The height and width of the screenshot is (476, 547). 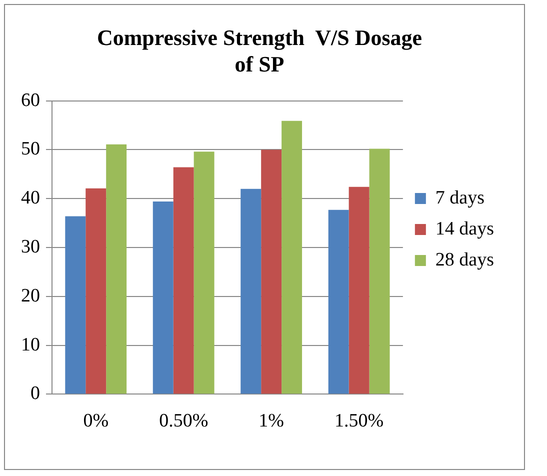 What do you see at coordinates (30, 198) in the screenshot?
I see `y-tick-label: 40` at bounding box center [30, 198].